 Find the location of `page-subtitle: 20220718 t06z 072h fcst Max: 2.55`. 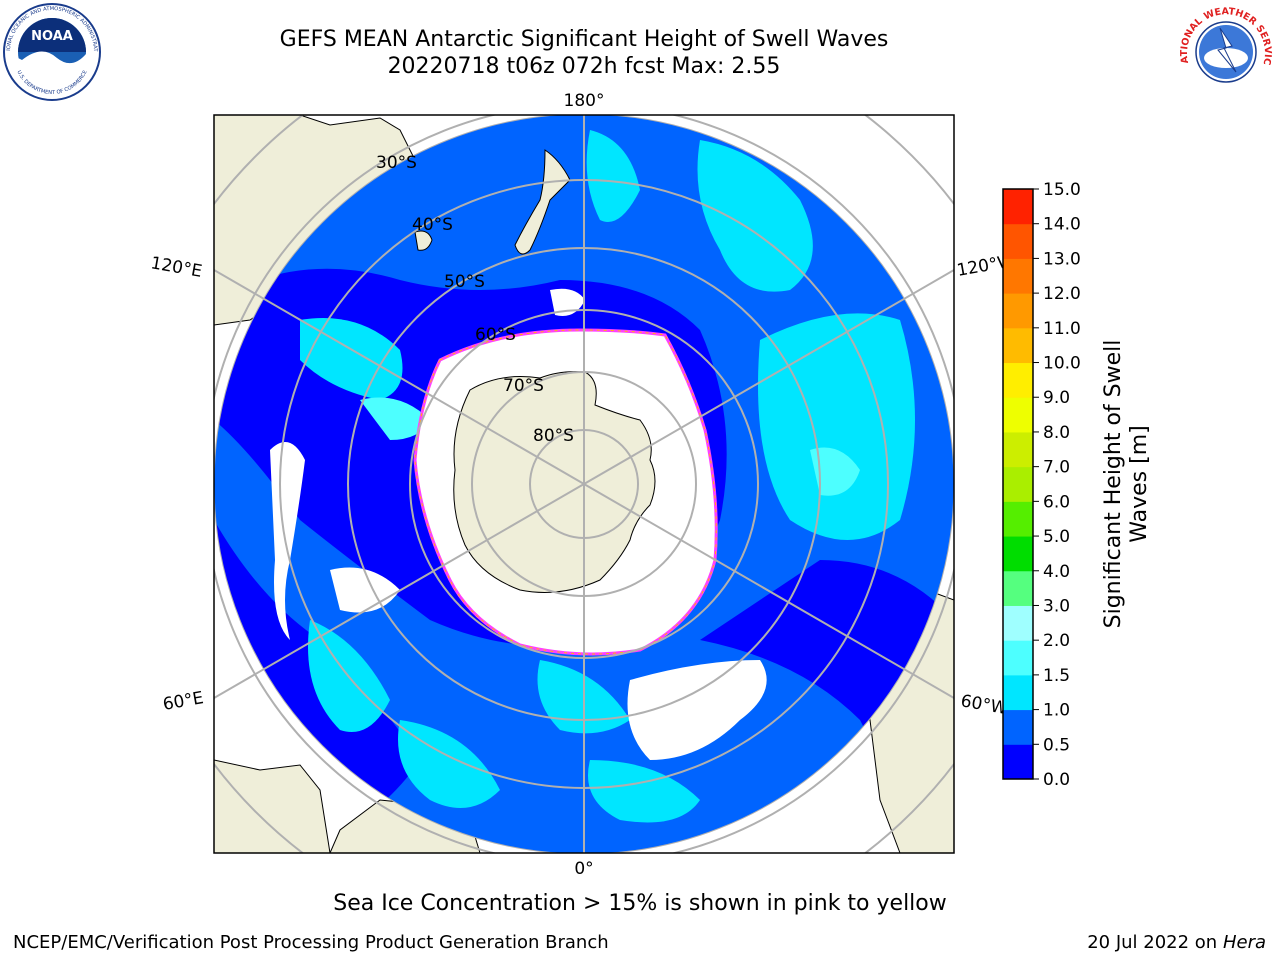

page-subtitle: 20220718 t06z 072h fcst Max: 2.55 is located at coordinates (584, 66).